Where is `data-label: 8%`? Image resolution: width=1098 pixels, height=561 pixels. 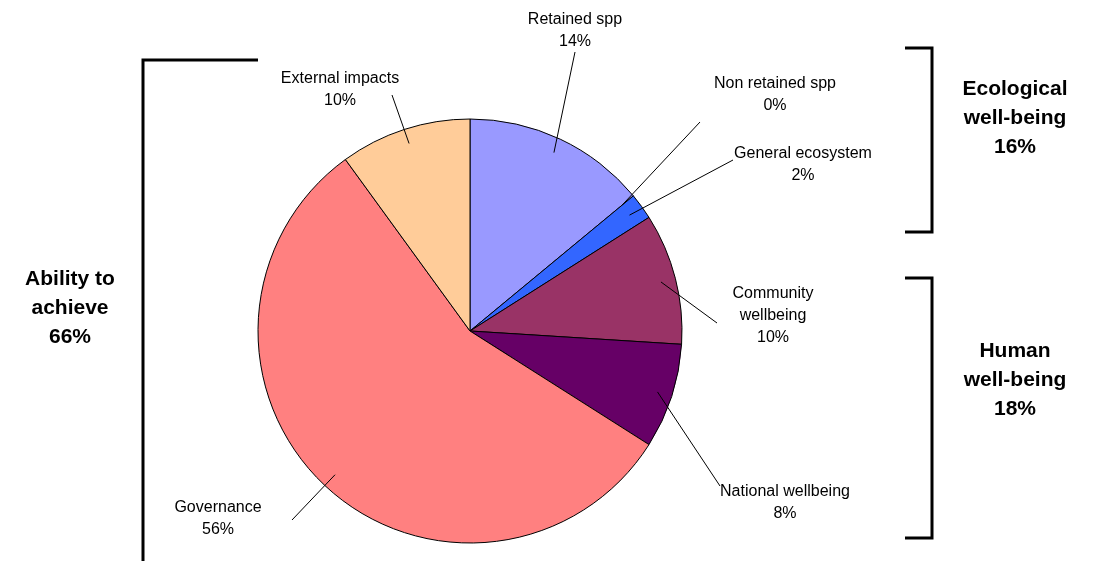 data-label: 8% is located at coordinates (785, 512).